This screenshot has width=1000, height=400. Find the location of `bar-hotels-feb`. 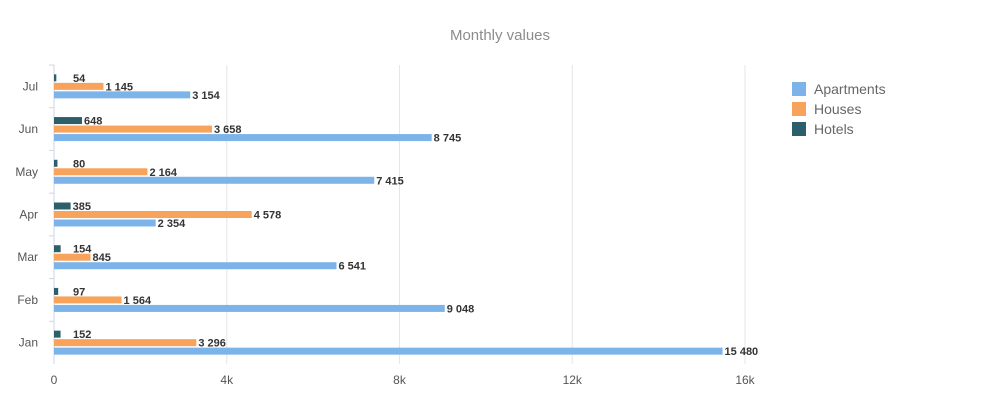

bar-hotels-feb is located at coordinates (56, 291).